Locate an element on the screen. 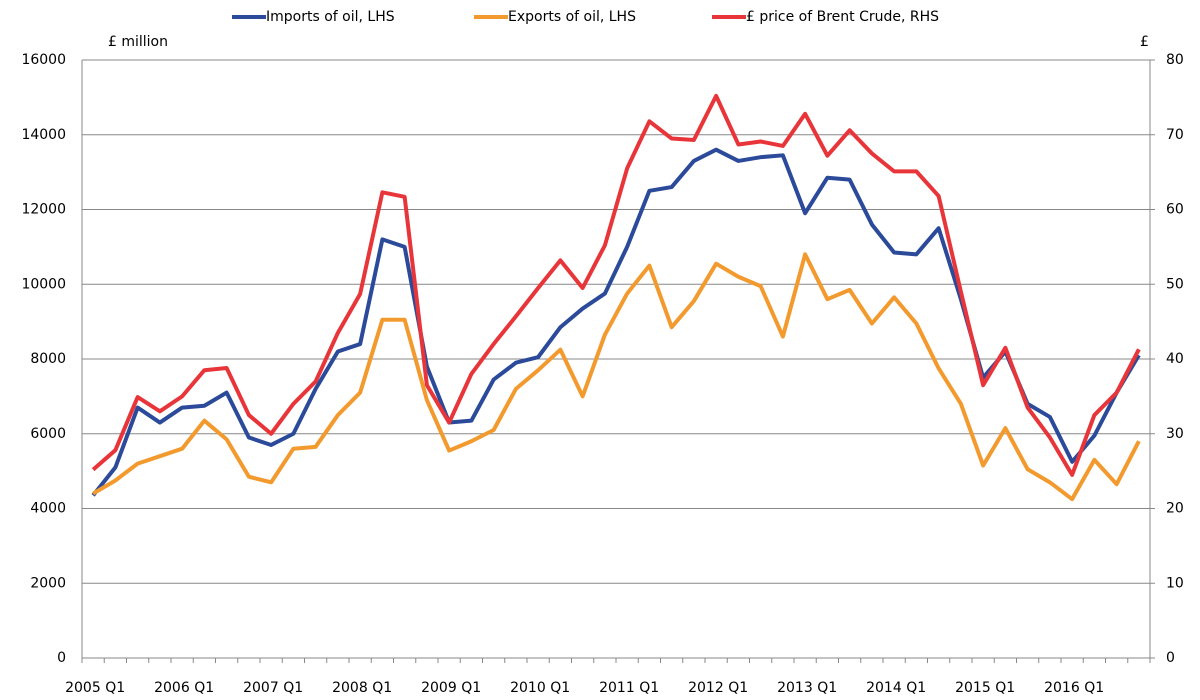 Image resolution: width=1200 pixels, height=700 pixels. y-unit-label: £ million is located at coordinates (138, 42).